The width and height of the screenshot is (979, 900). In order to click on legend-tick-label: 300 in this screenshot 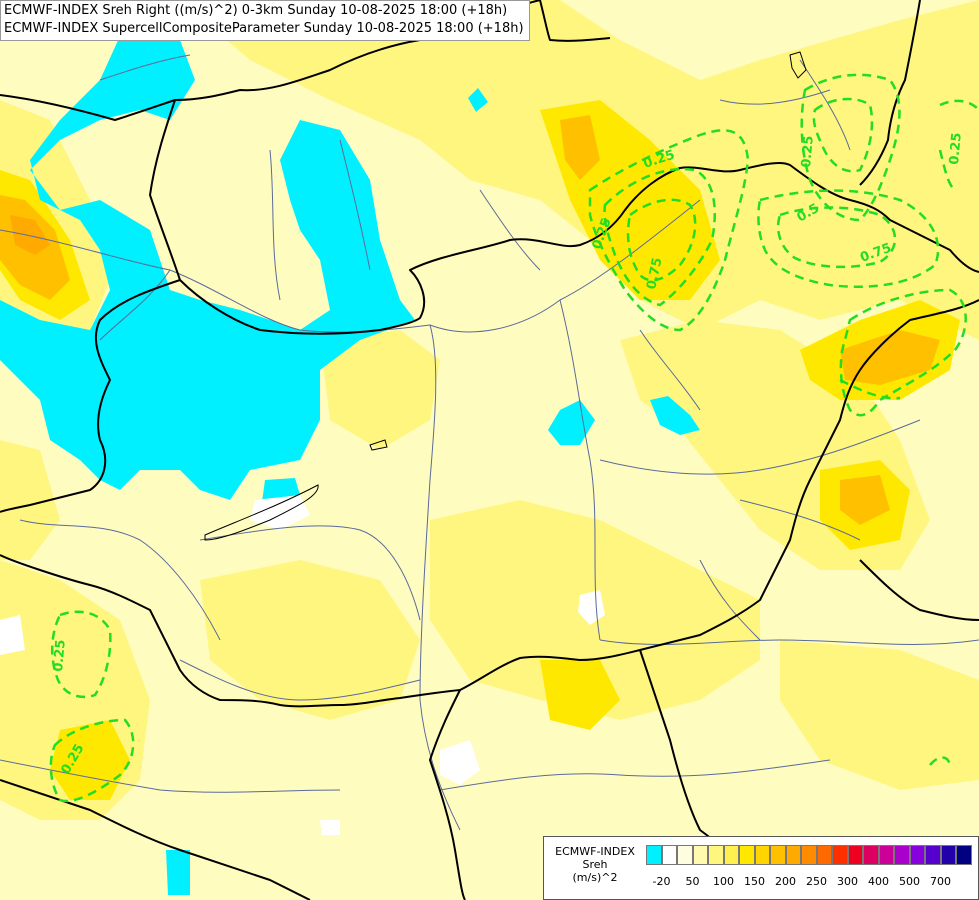, I will do `click(847, 881)`.